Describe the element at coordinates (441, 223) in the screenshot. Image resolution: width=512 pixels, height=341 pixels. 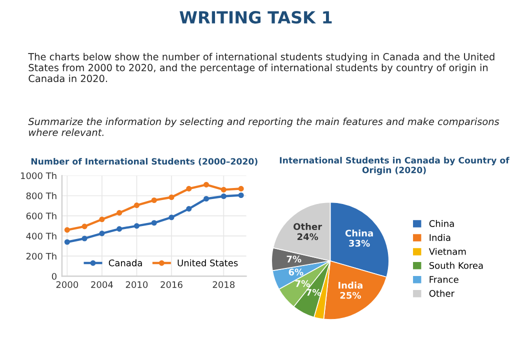
I see `legend-label: China` at that location.